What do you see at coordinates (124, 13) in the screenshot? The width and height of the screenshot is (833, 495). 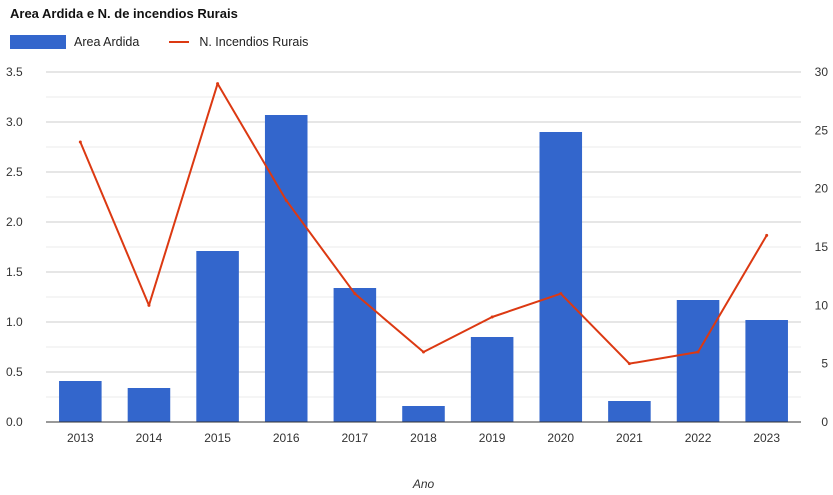 I see `chart-title: Area Ardida e N. de incendios Rurais` at bounding box center [124, 13].